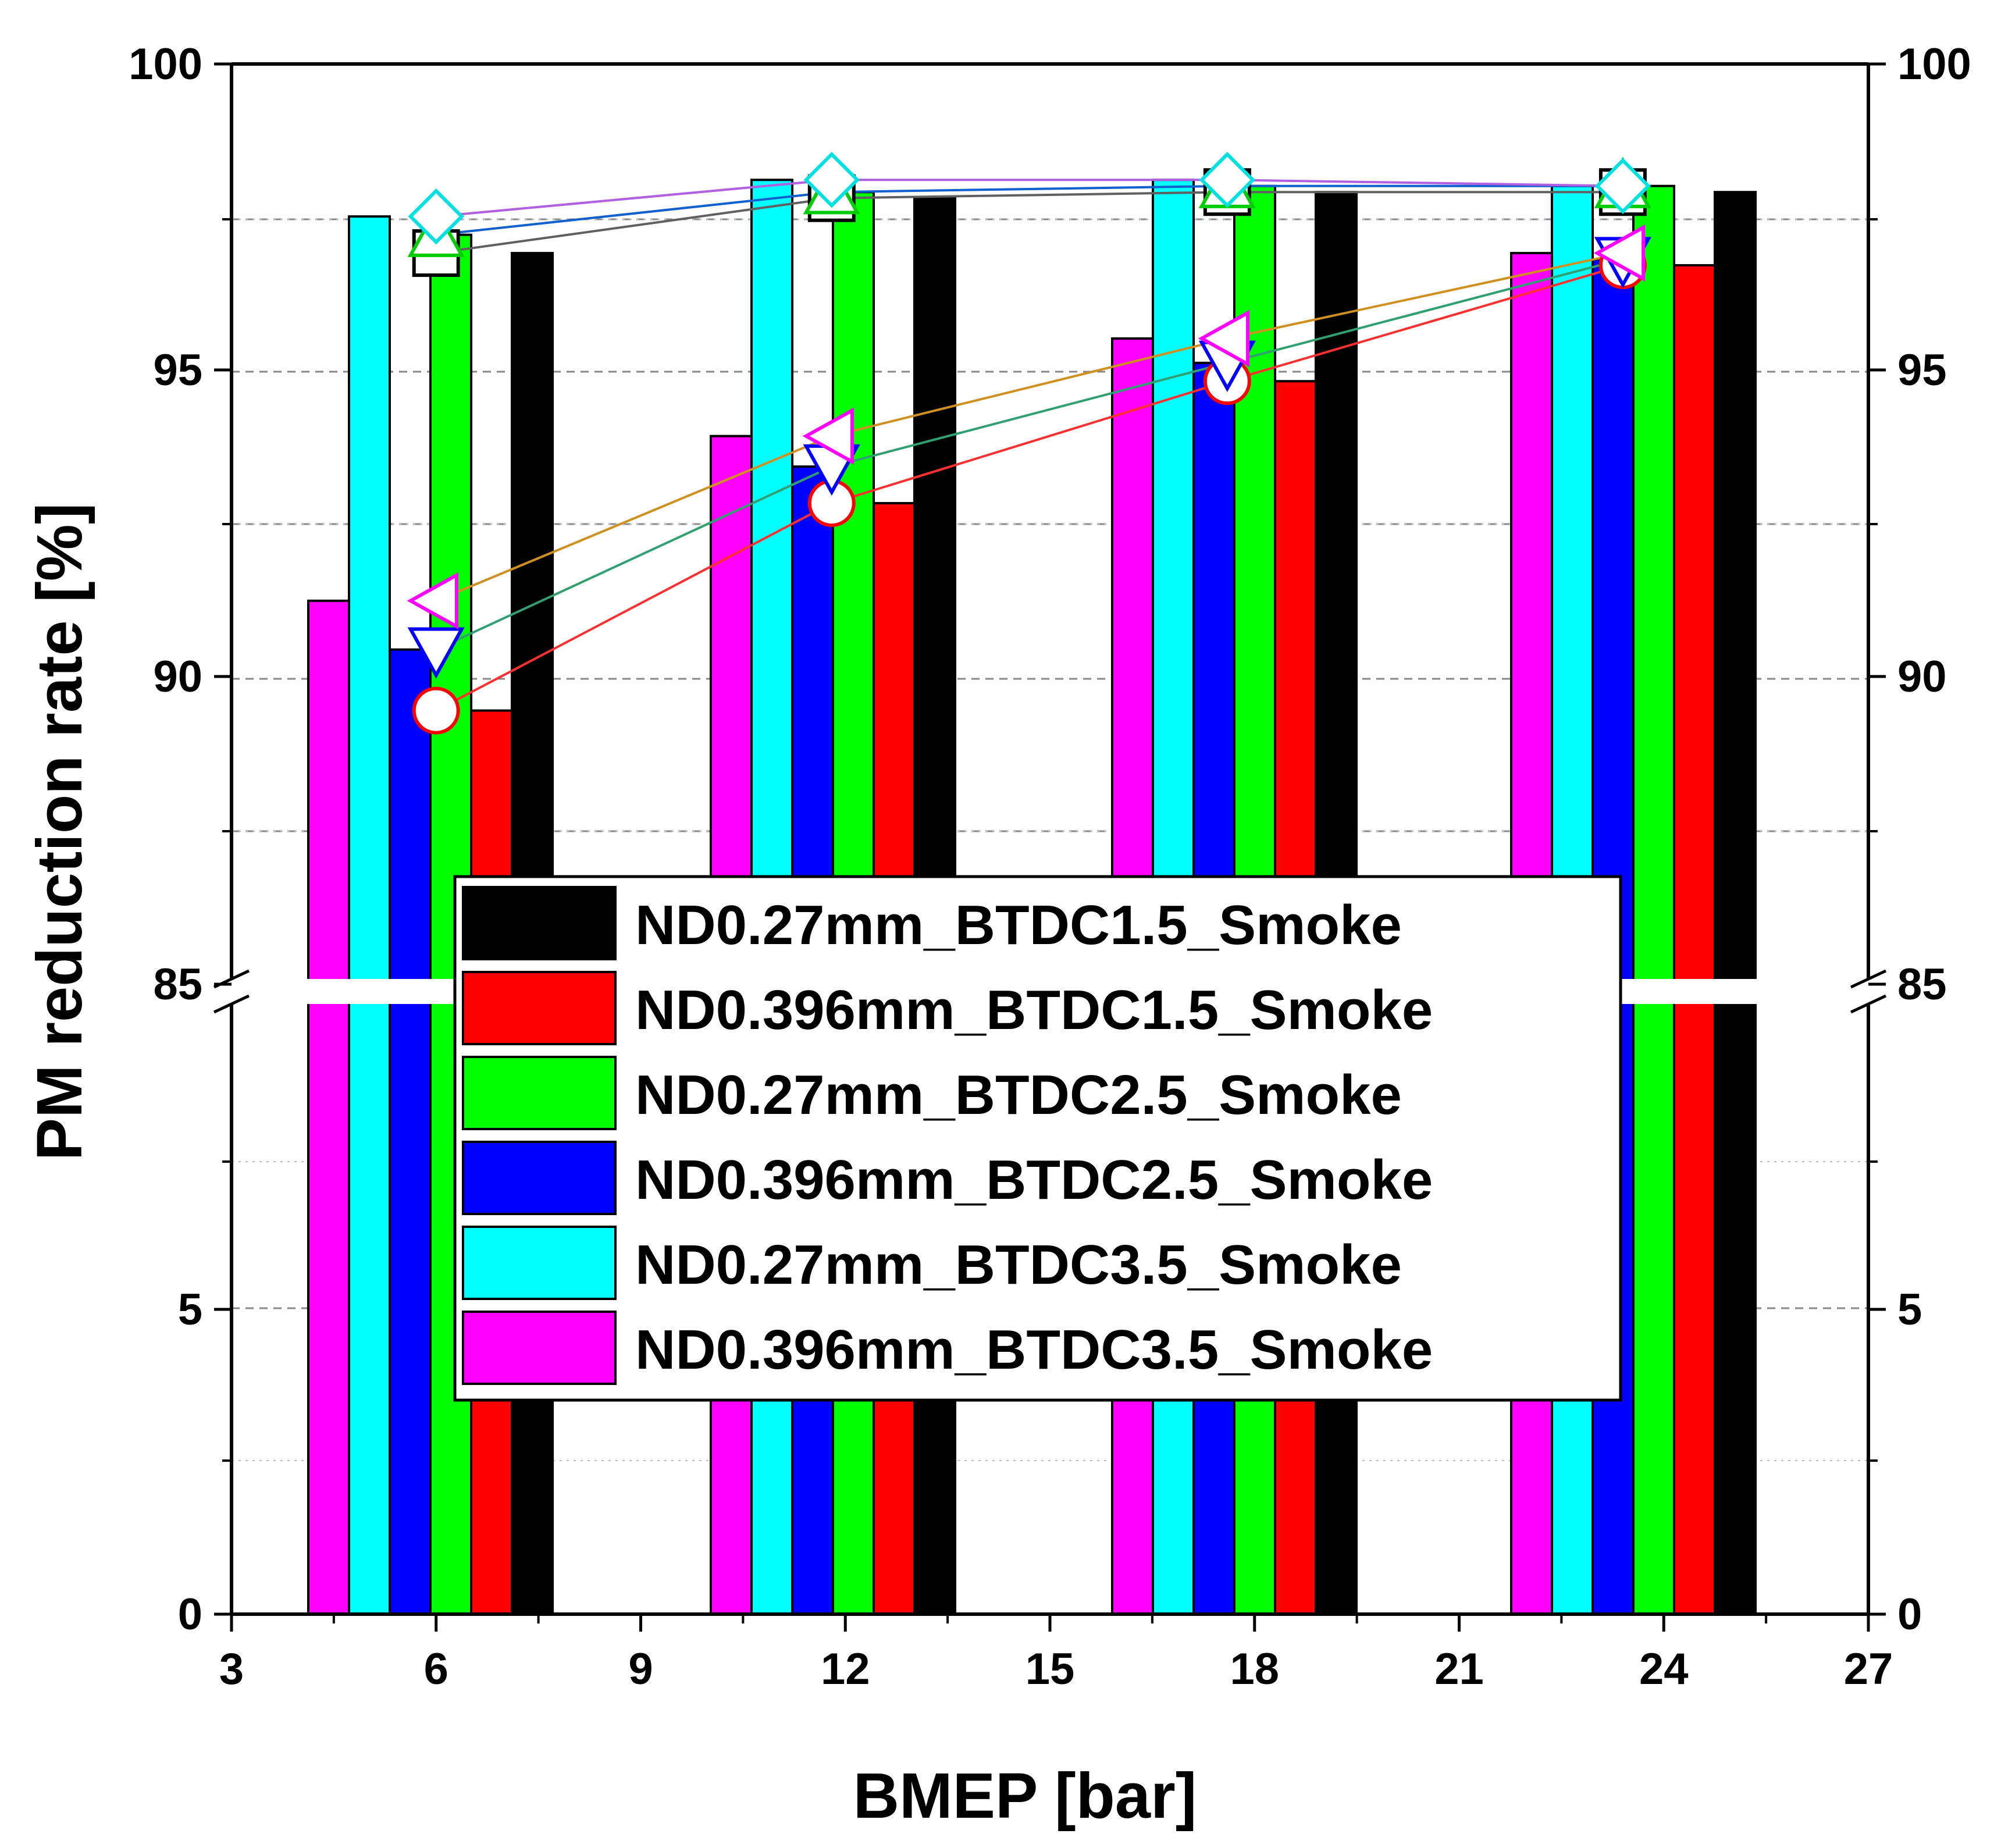 Image resolution: width=2001 pixels, height=1848 pixels. Describe the element at coordinates (1018, 1095) in the screenshot. I see `legend-label-ND0.27mm_BTDC2.5_Smoke: ND0.27mm_BTDC2.5_Smoke` at that location.